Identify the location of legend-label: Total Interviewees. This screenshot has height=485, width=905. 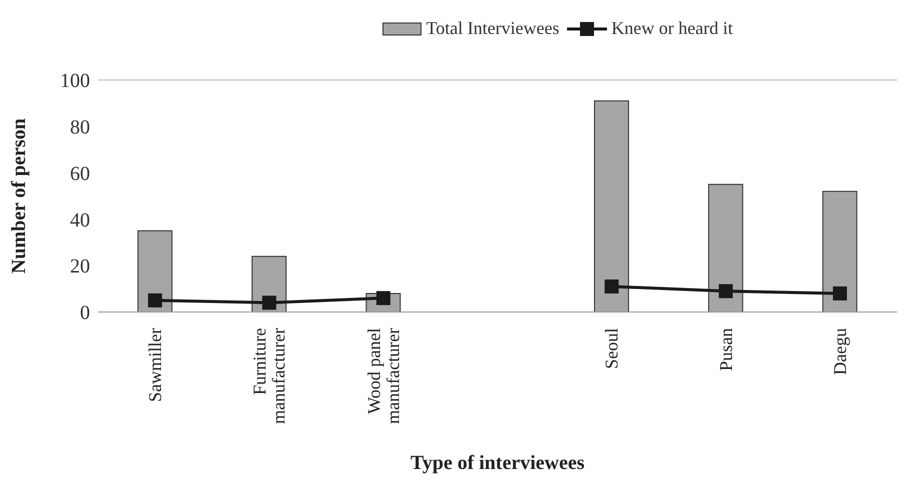
(493, 28).